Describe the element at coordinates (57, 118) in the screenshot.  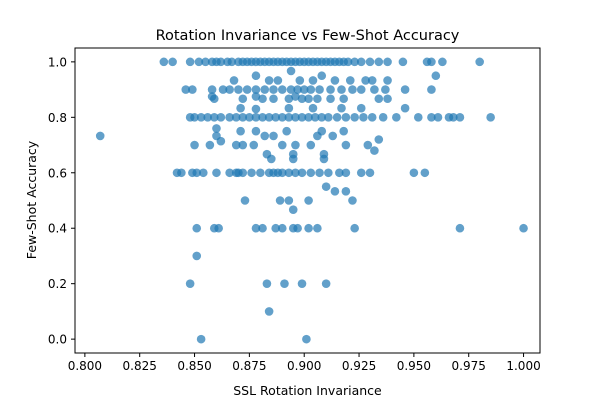
I see `y-tick-label: 0.8` at that location.